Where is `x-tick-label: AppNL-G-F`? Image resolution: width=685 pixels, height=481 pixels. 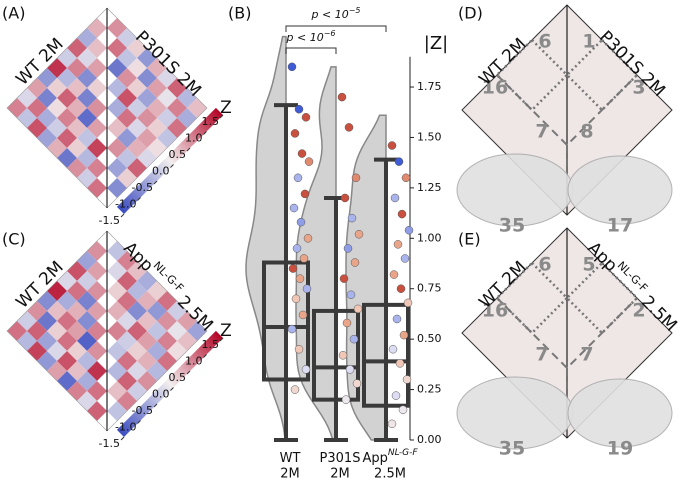 x-tick-label: AppNL-G-F is located at coordinates (390, 457).